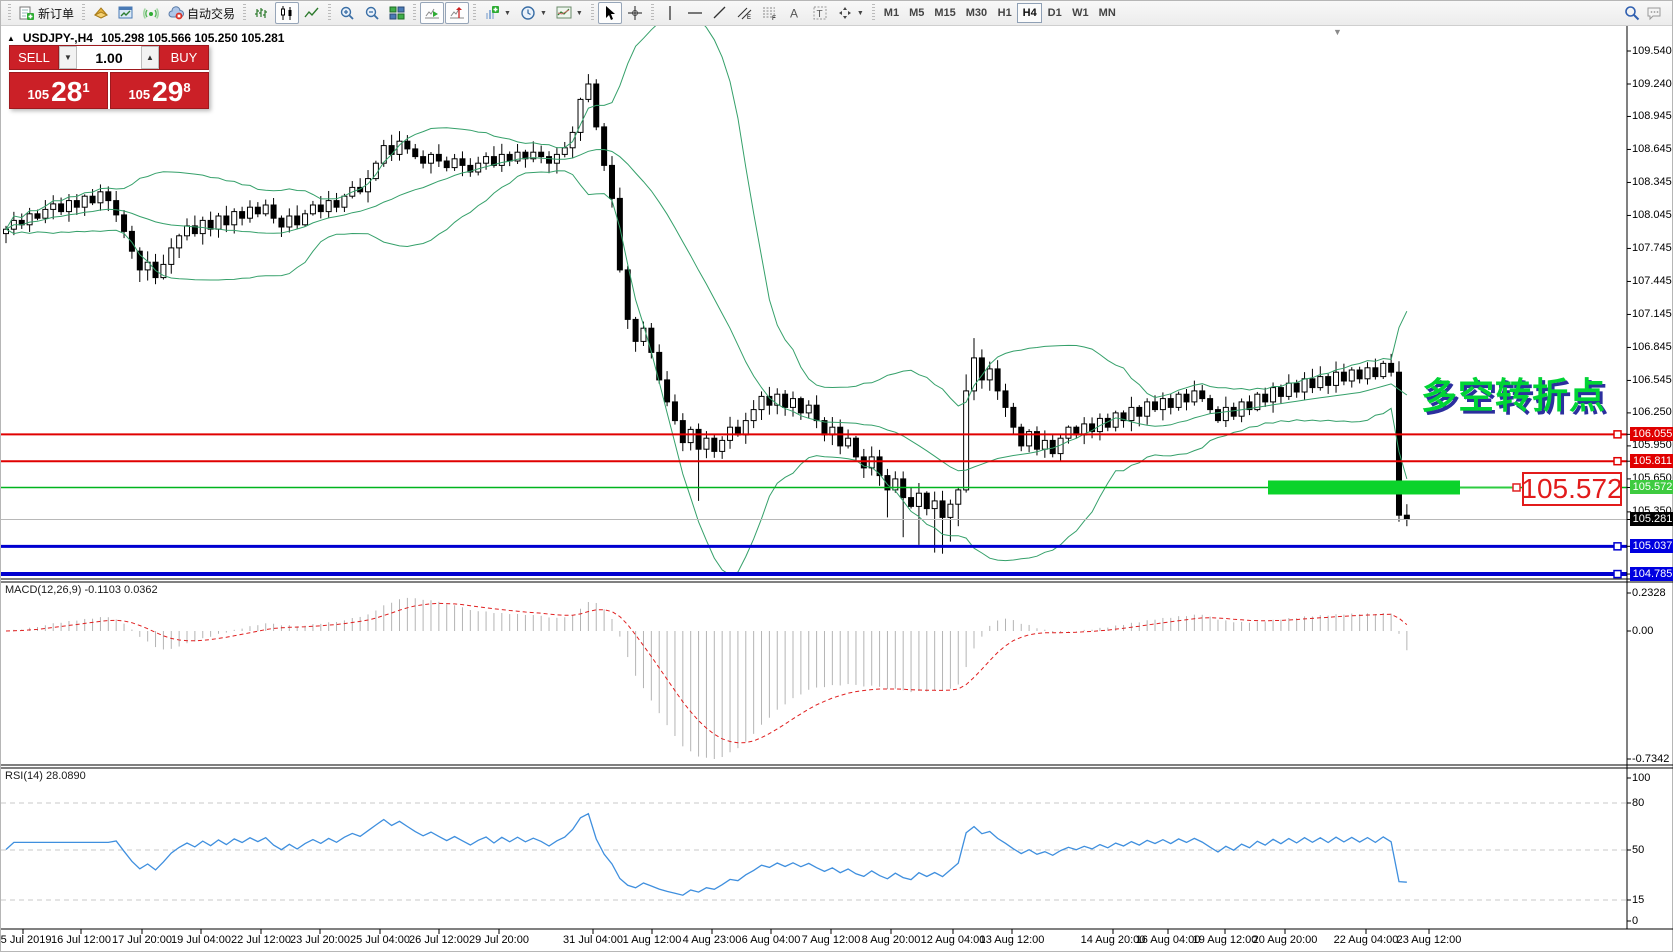 Image resolution: width=1673 pixels, height=952 pixels. What do you see at coordinates (1004, 13) in the screenshot?
I see `timeframe-h1: H1` at bounding box center [1004, 13].